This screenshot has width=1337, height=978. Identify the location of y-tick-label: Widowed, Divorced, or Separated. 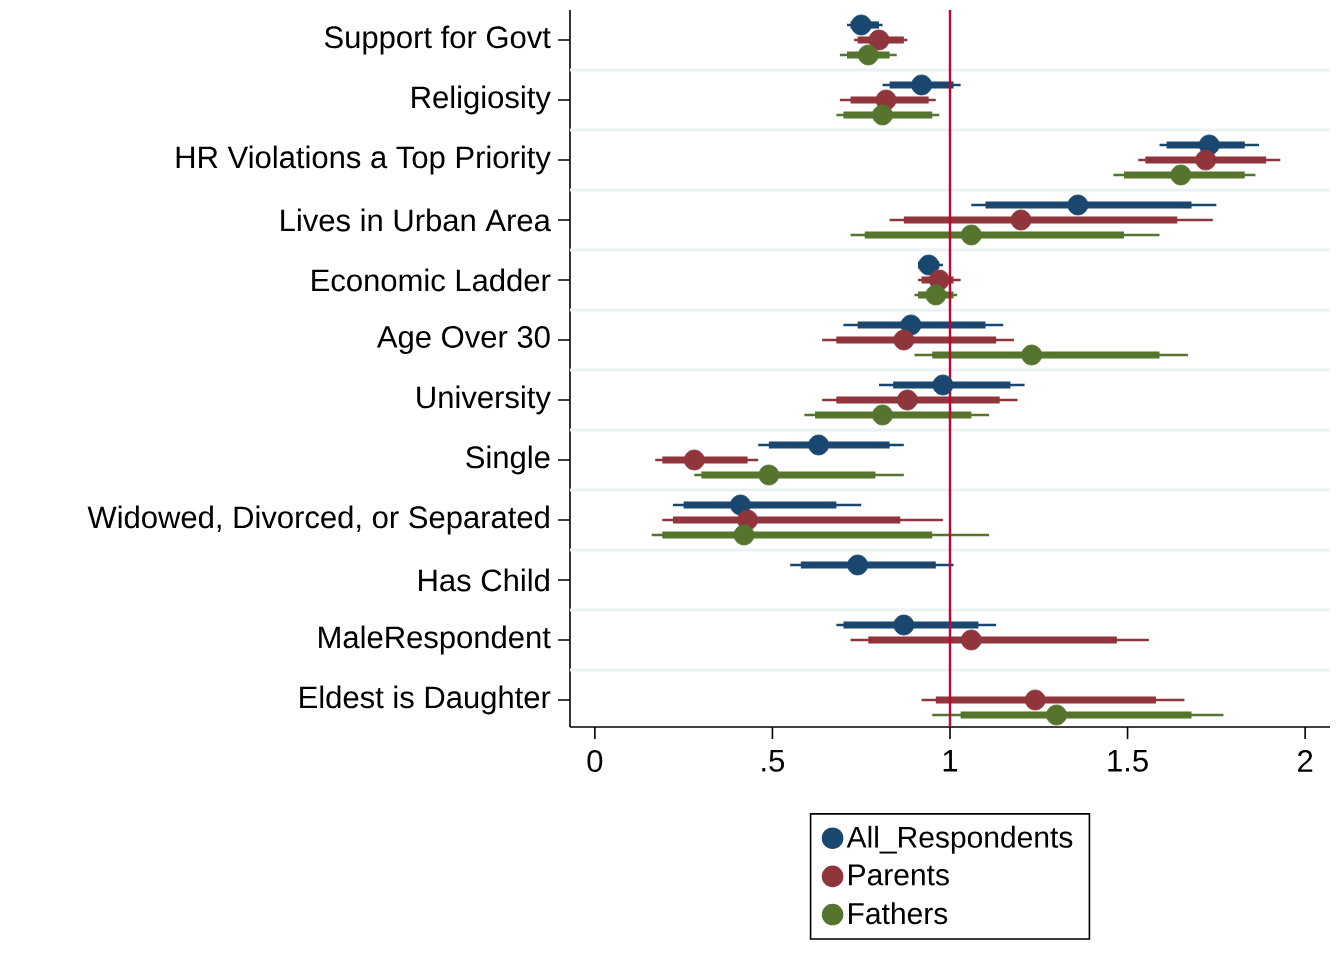
(318, 520).